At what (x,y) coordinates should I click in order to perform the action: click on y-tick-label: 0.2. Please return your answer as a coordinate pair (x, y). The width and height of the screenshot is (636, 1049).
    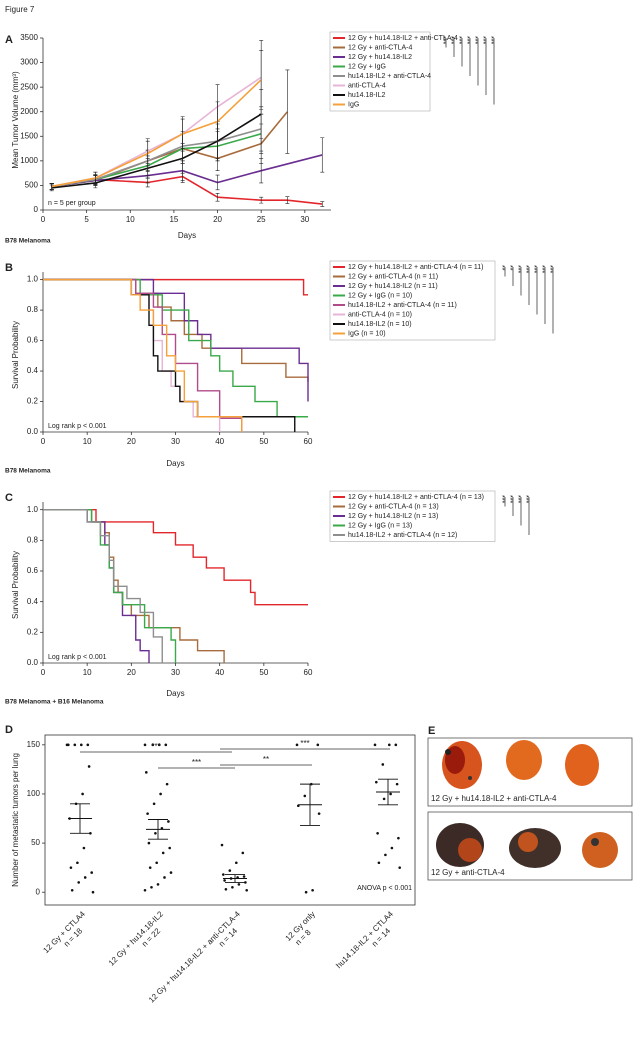
    Looking at the image, I should click on (33, 631).